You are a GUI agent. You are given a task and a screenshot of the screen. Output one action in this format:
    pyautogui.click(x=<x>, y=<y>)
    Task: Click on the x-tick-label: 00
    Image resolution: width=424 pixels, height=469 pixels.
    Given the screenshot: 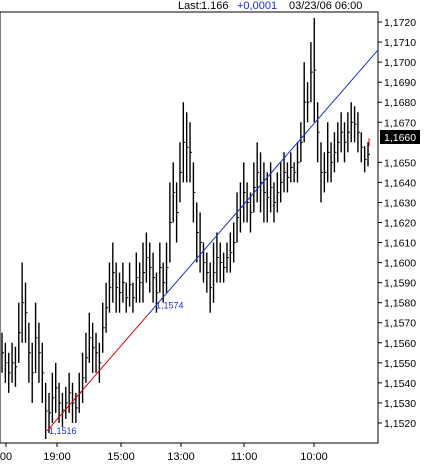 What is the action you would take?
    pyautogui.click(x=6, y=457)
    